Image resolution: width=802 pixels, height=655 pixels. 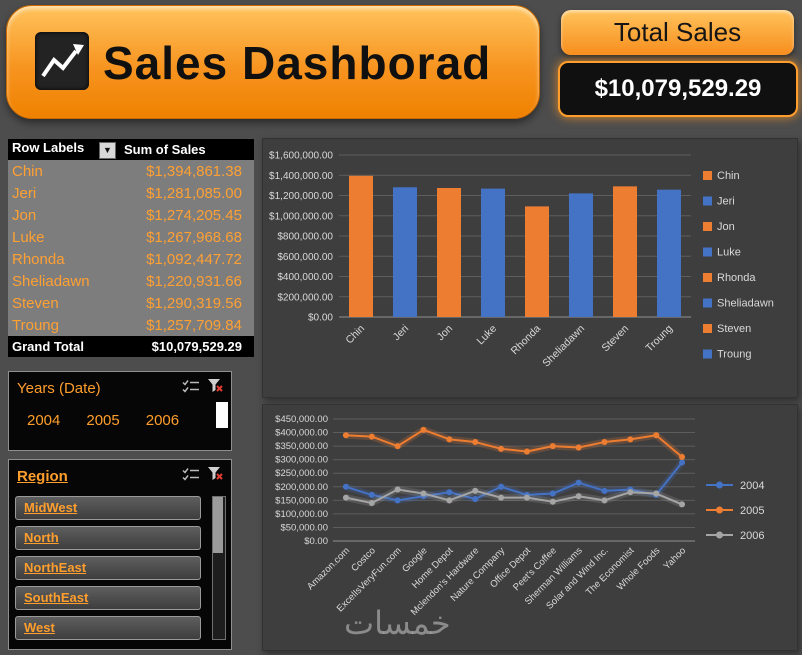 I want to click on pivot-row-value: $1,092,447.72, so click(x=187, y=259).